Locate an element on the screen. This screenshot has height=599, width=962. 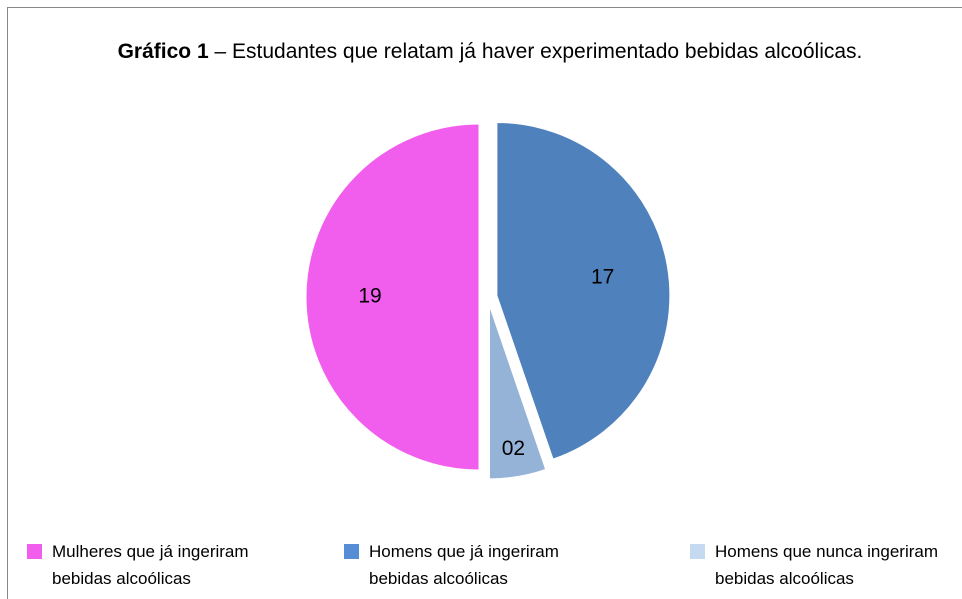
data-label: 02 is located at coordinates (513, 448).